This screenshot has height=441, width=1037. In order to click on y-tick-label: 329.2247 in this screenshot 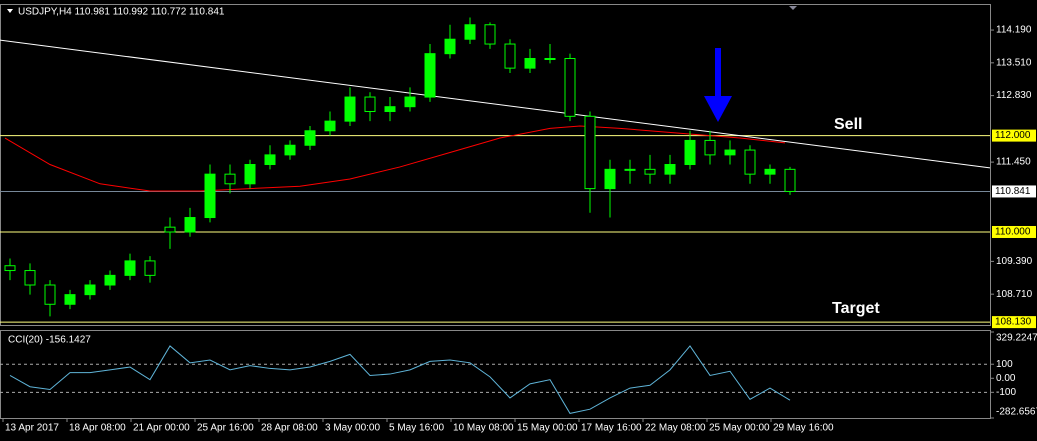, I will do `click(1016, 338)`.